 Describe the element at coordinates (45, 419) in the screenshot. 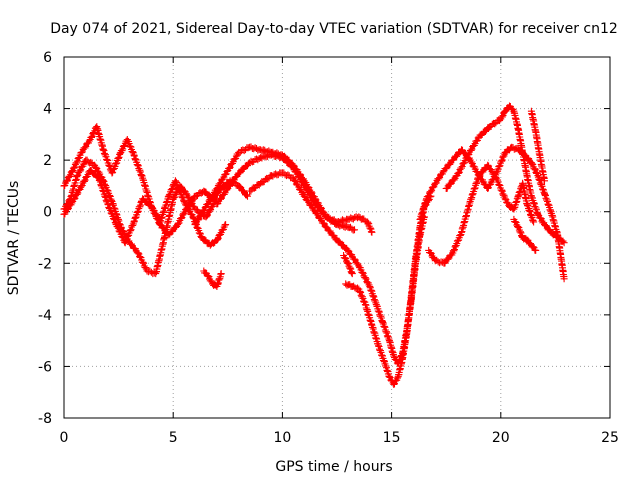

I see `y-tick-label: -8` at that location.